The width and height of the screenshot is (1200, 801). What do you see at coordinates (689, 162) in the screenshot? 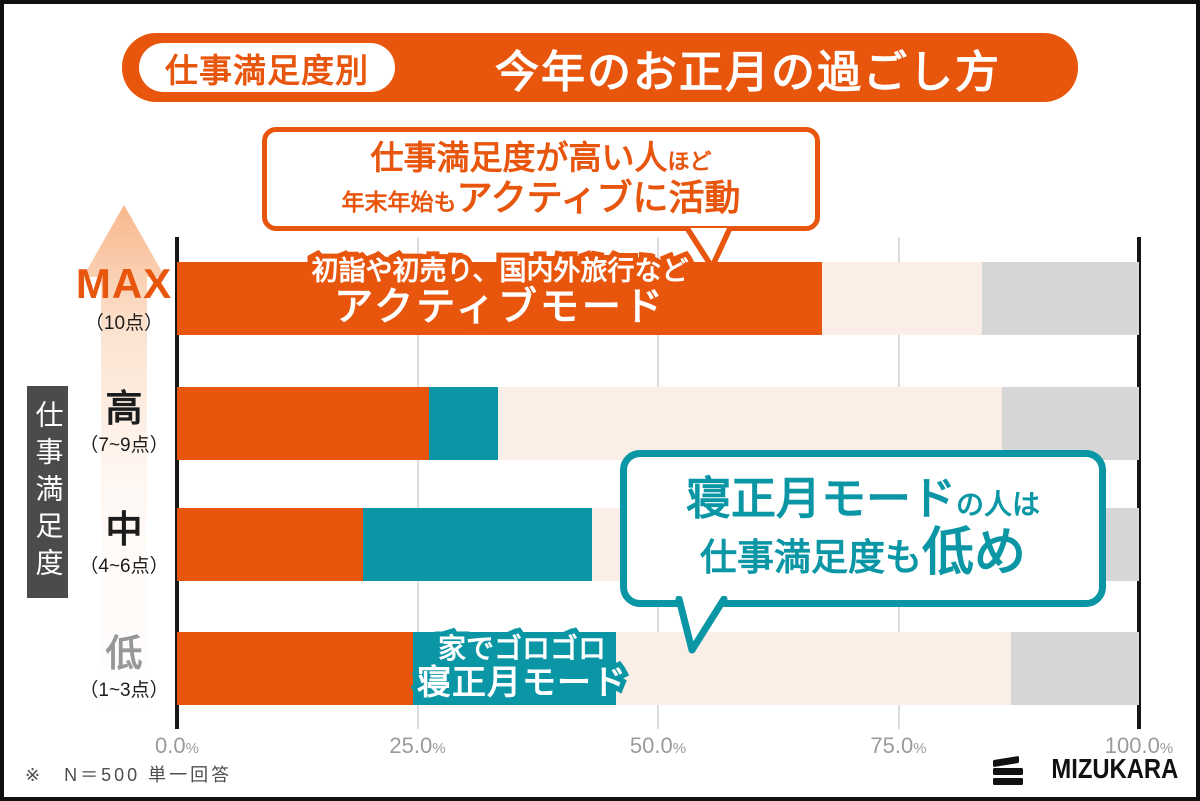
I see `callout-active-line1-small: ほど` at bounding box center [689, 162].